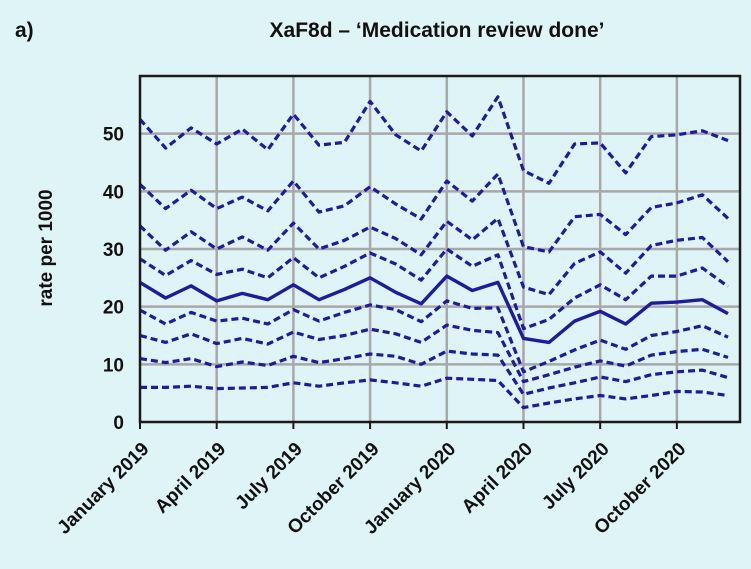  What do you see at coordinates (113, 192) in the screenshot?
I see `y-tick-label: 40` at bounding box center [113, 192].